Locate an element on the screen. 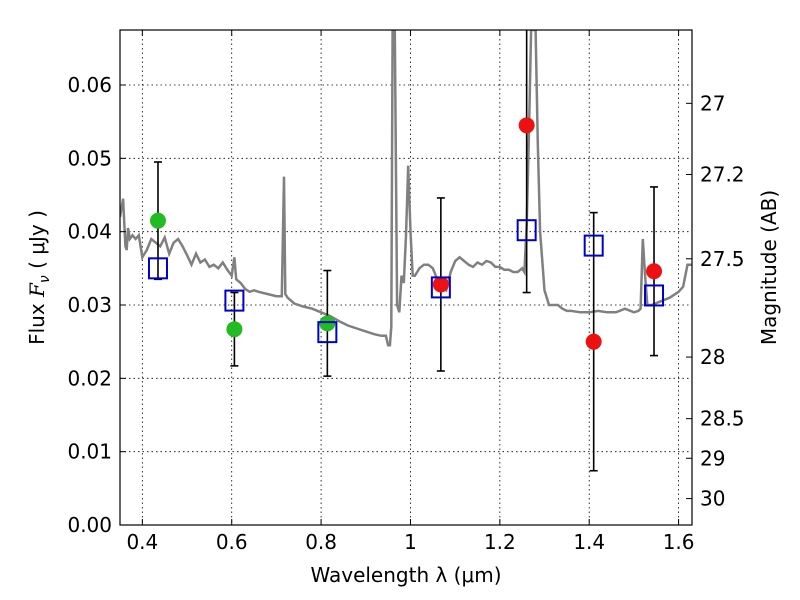 Image resolution: width=800 pixels, height=600 pixels. x-tick-label: 1 is located at coordinates (410, 542).